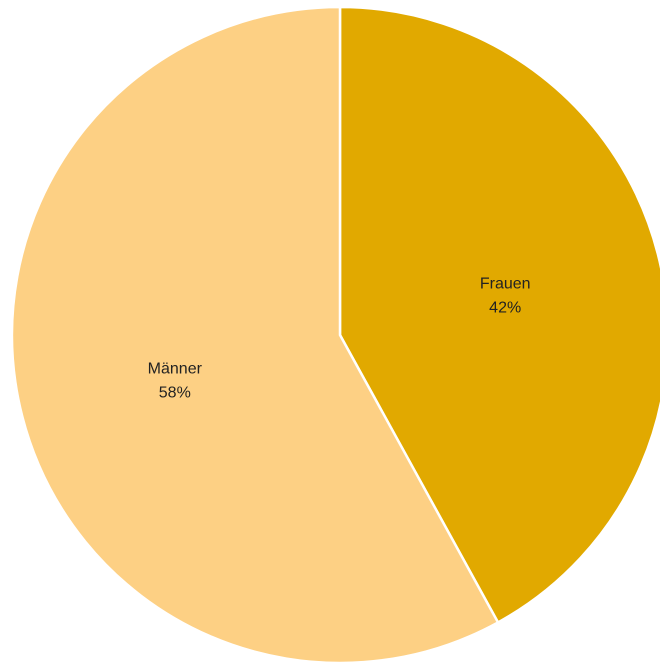 Image resolution: width=660 pixels, height=665 pixels. I want to click on slice-value-frauen: 42%, so click(505, 308).